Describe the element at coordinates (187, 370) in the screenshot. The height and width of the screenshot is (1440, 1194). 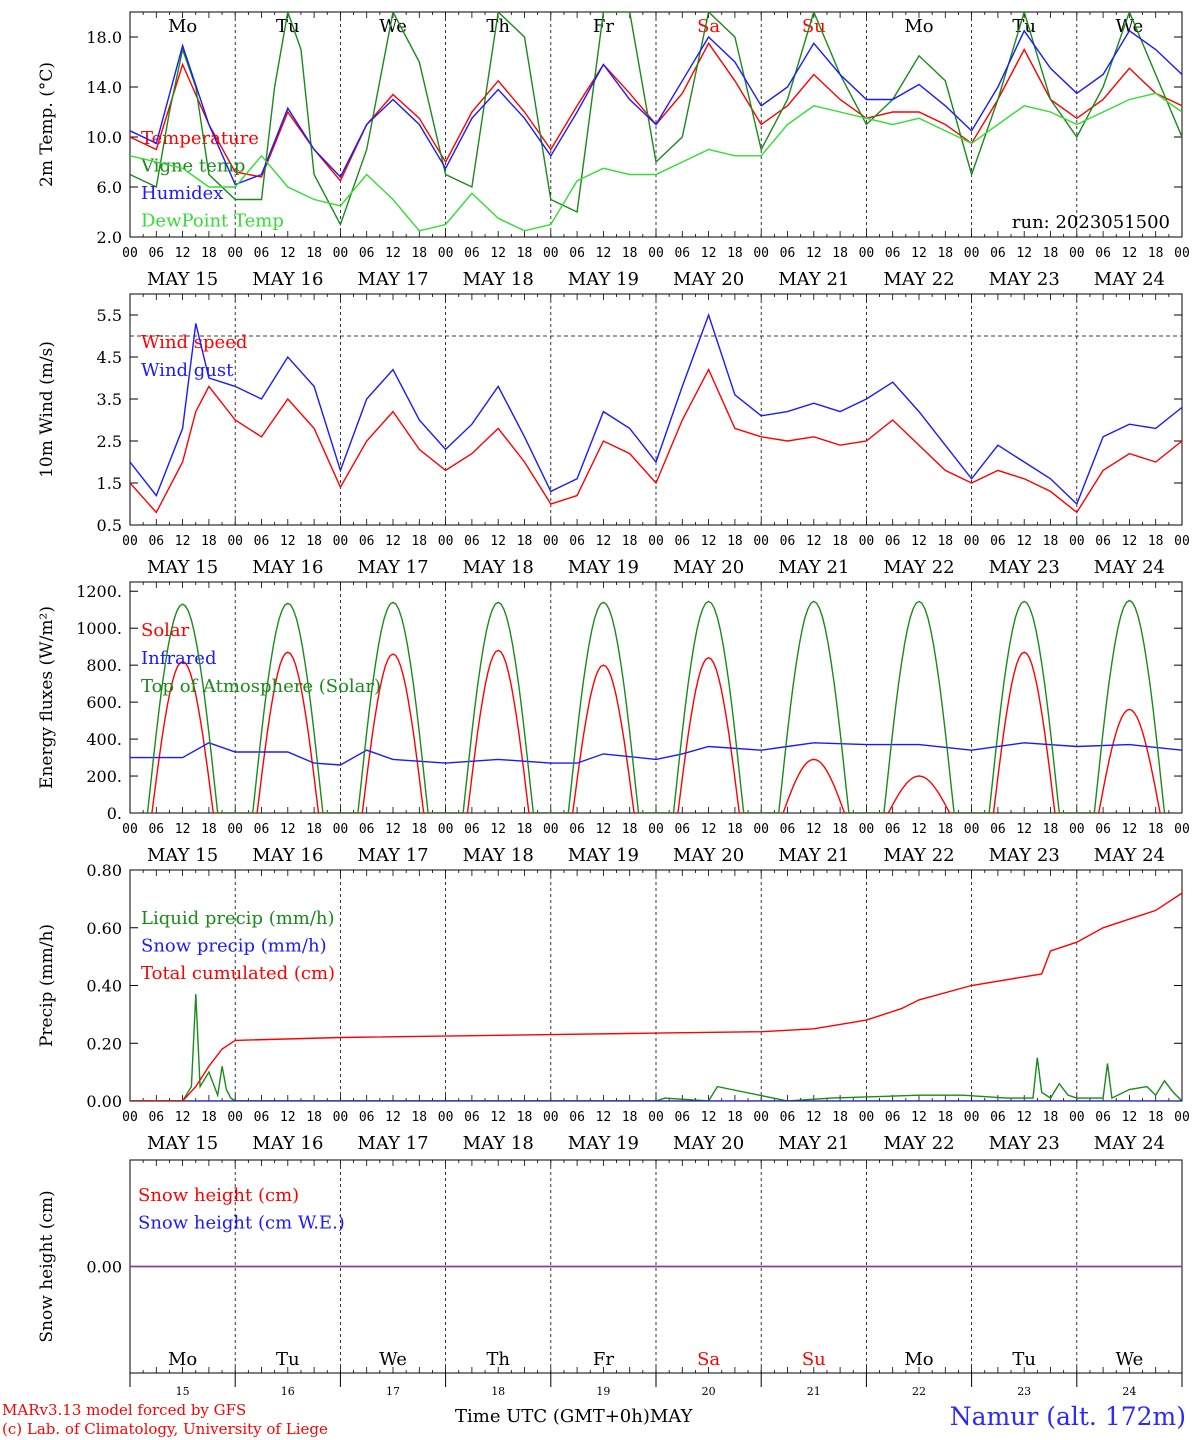
I see `legend-entry: Wind gust` at that location.